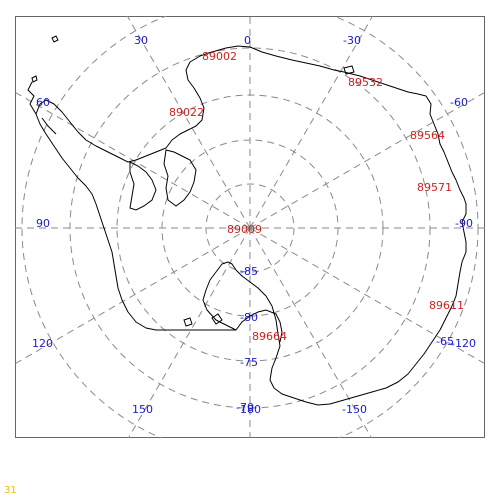 Image resolution: width=500 pixels, height=500 pixels. I want to click on lon-label-90: 90, so click(43, 223).